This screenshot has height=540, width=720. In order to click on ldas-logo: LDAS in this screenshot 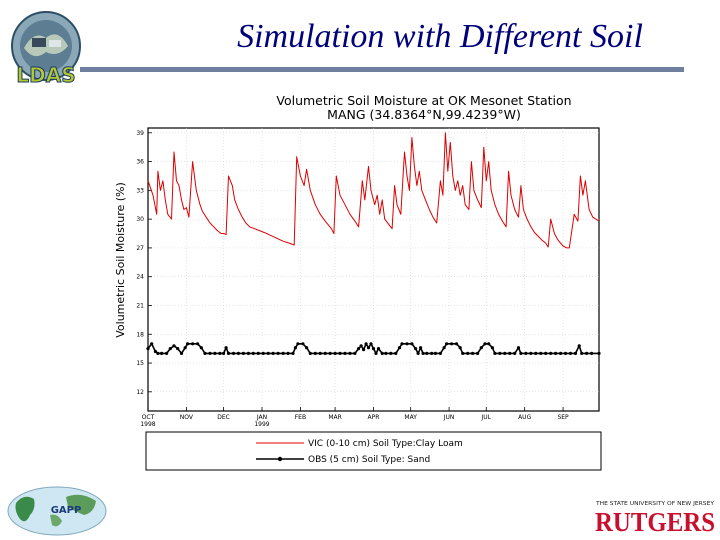, I will do `click(46, 49)`.